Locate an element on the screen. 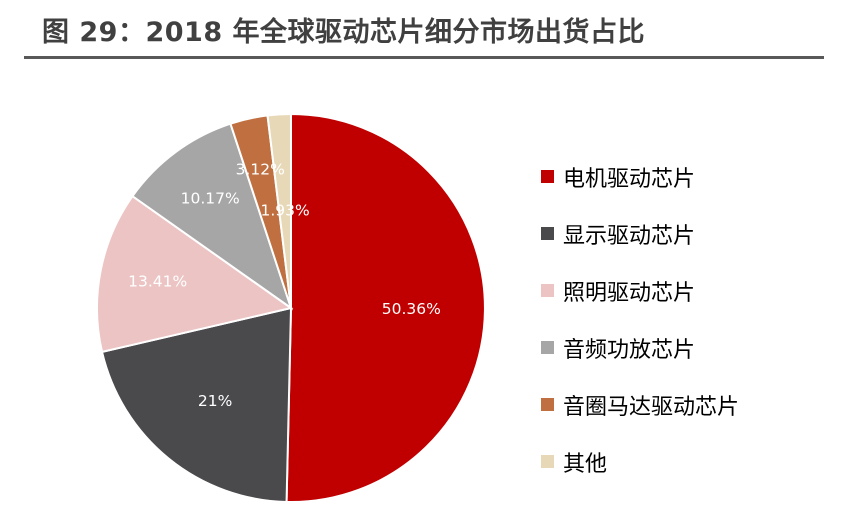  slice-label-2: 21% is located at coordinates (215, 401).